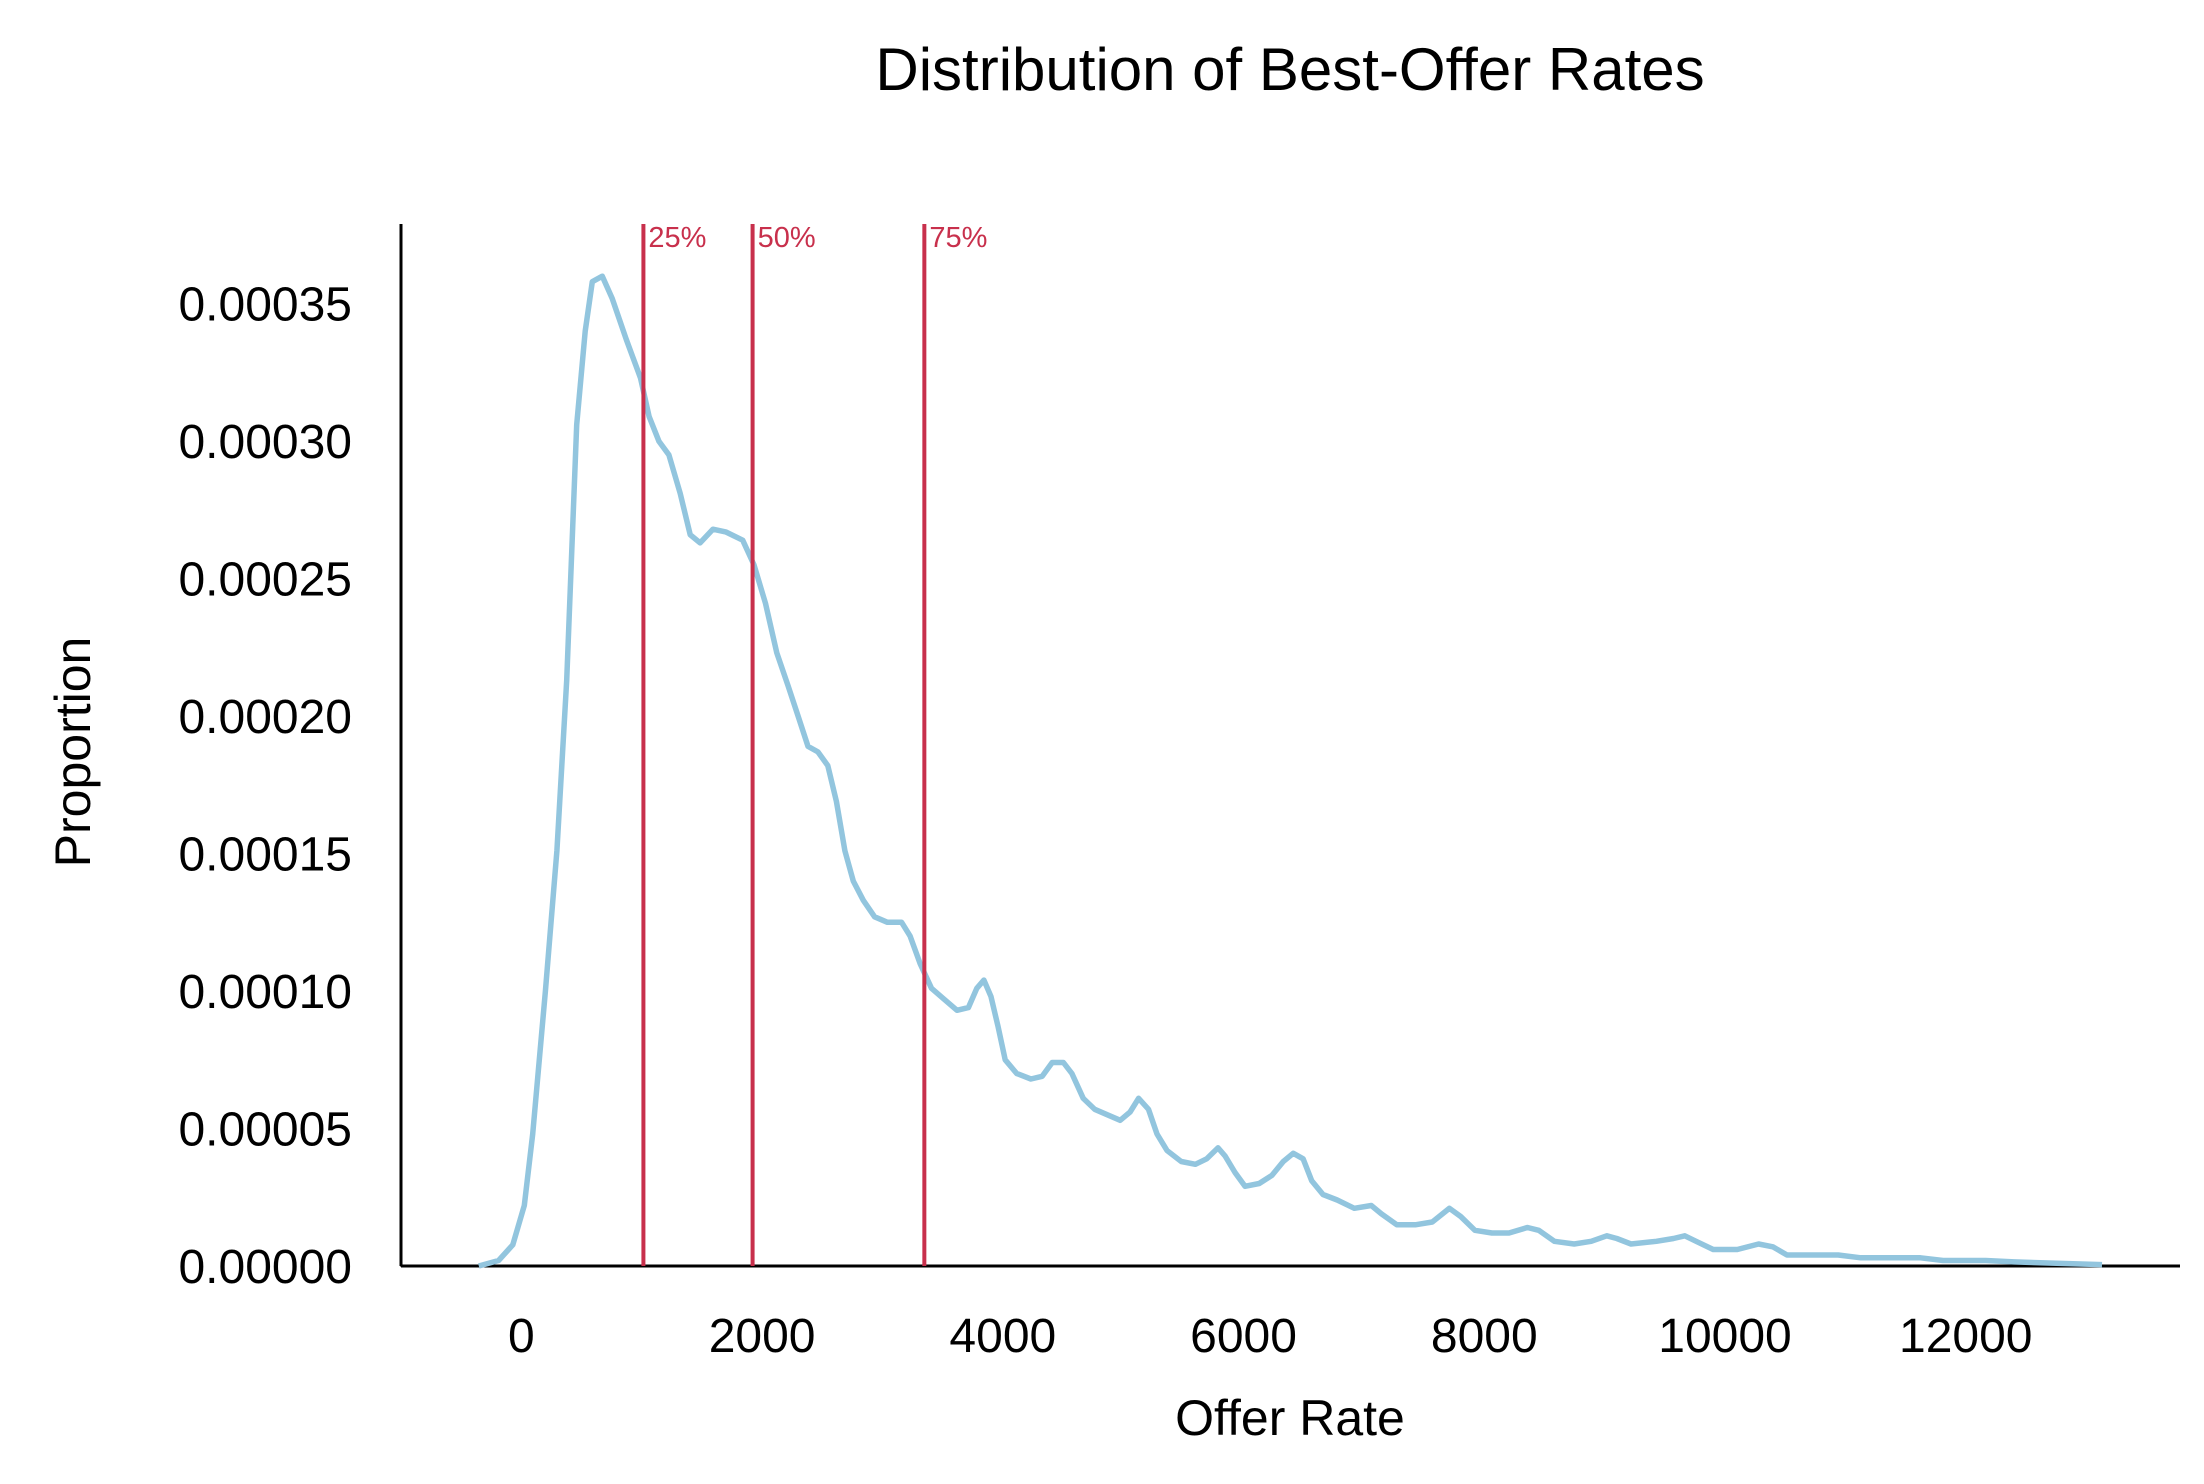 This screenshot has height=1484, width=2204. Describe the element at coordinates (1002, 1336) in the screenshot. I see `x-tick-label: 4000` at that location.